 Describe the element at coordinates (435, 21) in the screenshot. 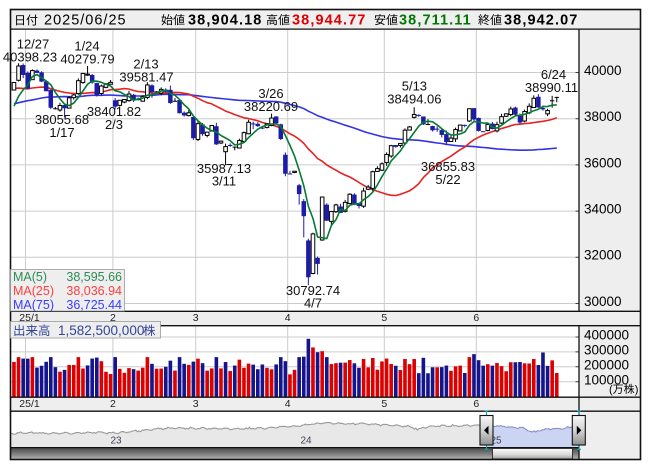

I see `svg-text: 38,711.11` at that location.